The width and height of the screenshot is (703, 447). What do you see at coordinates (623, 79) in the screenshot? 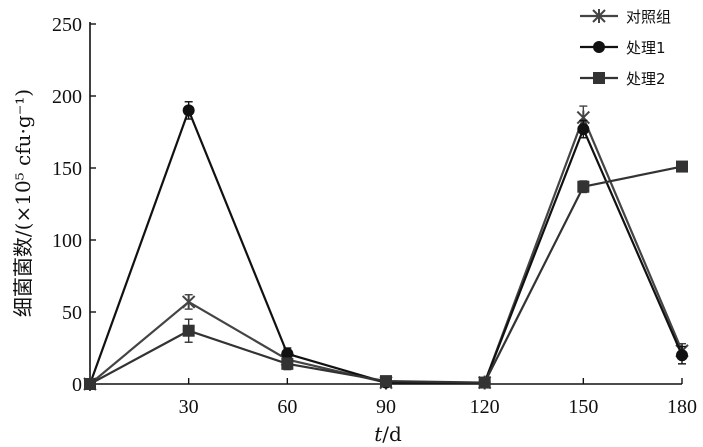
I see `legend-item: 处理2` at bounding box center [623, 79].